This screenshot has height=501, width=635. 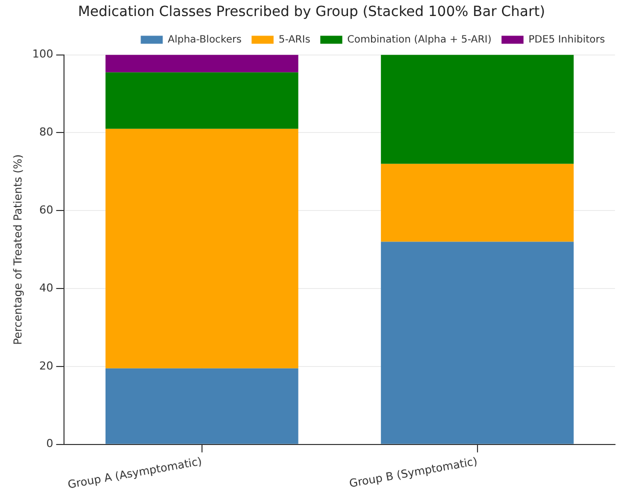 What do you see at coordinates (419, 40) in the screenshot?
I see `legend-label: Combination (Alpha + 5-ARI)` at bounding box center [419, 40].